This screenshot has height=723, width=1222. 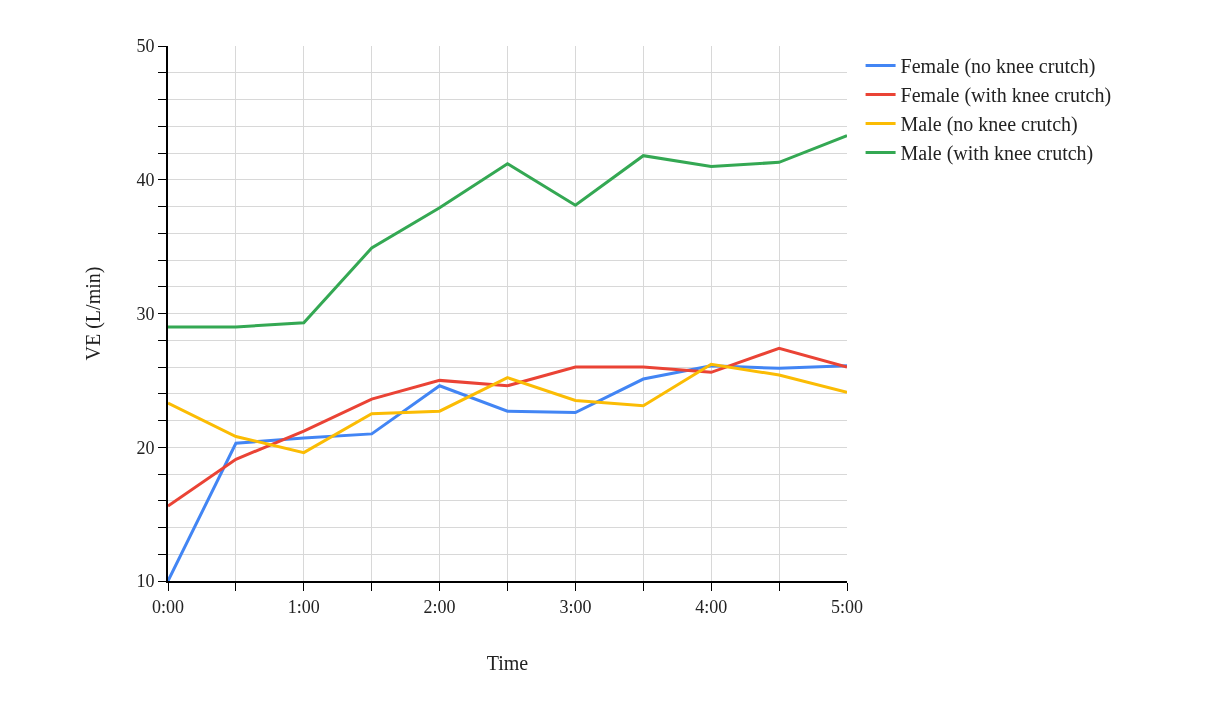 I want to click on x-tick-label: 5:00, so click(x=847, y=606).